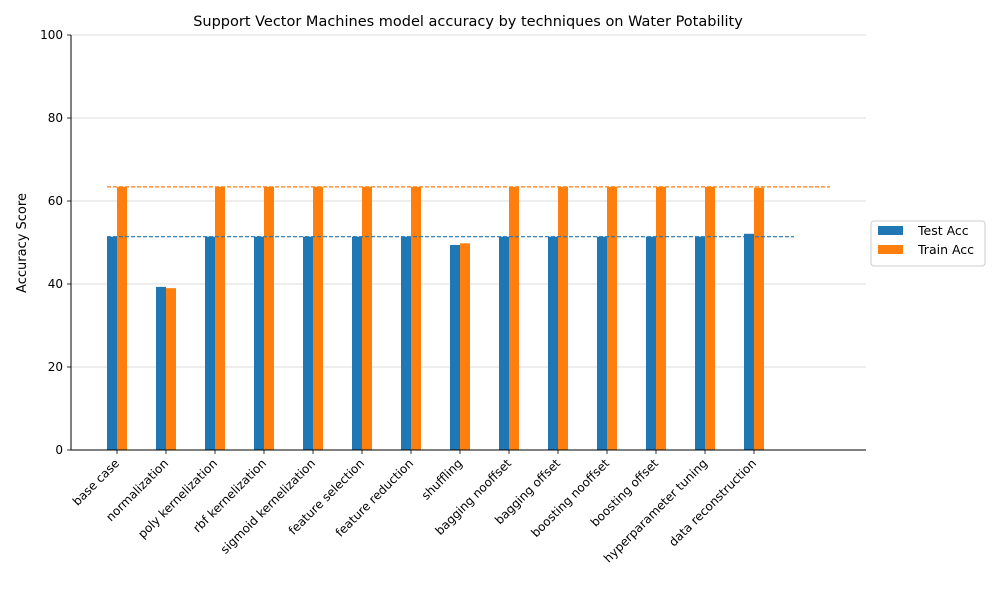 This screenshot has height=600, width=1000. I want to click on y-tick-label: 40, so click(55, 284).